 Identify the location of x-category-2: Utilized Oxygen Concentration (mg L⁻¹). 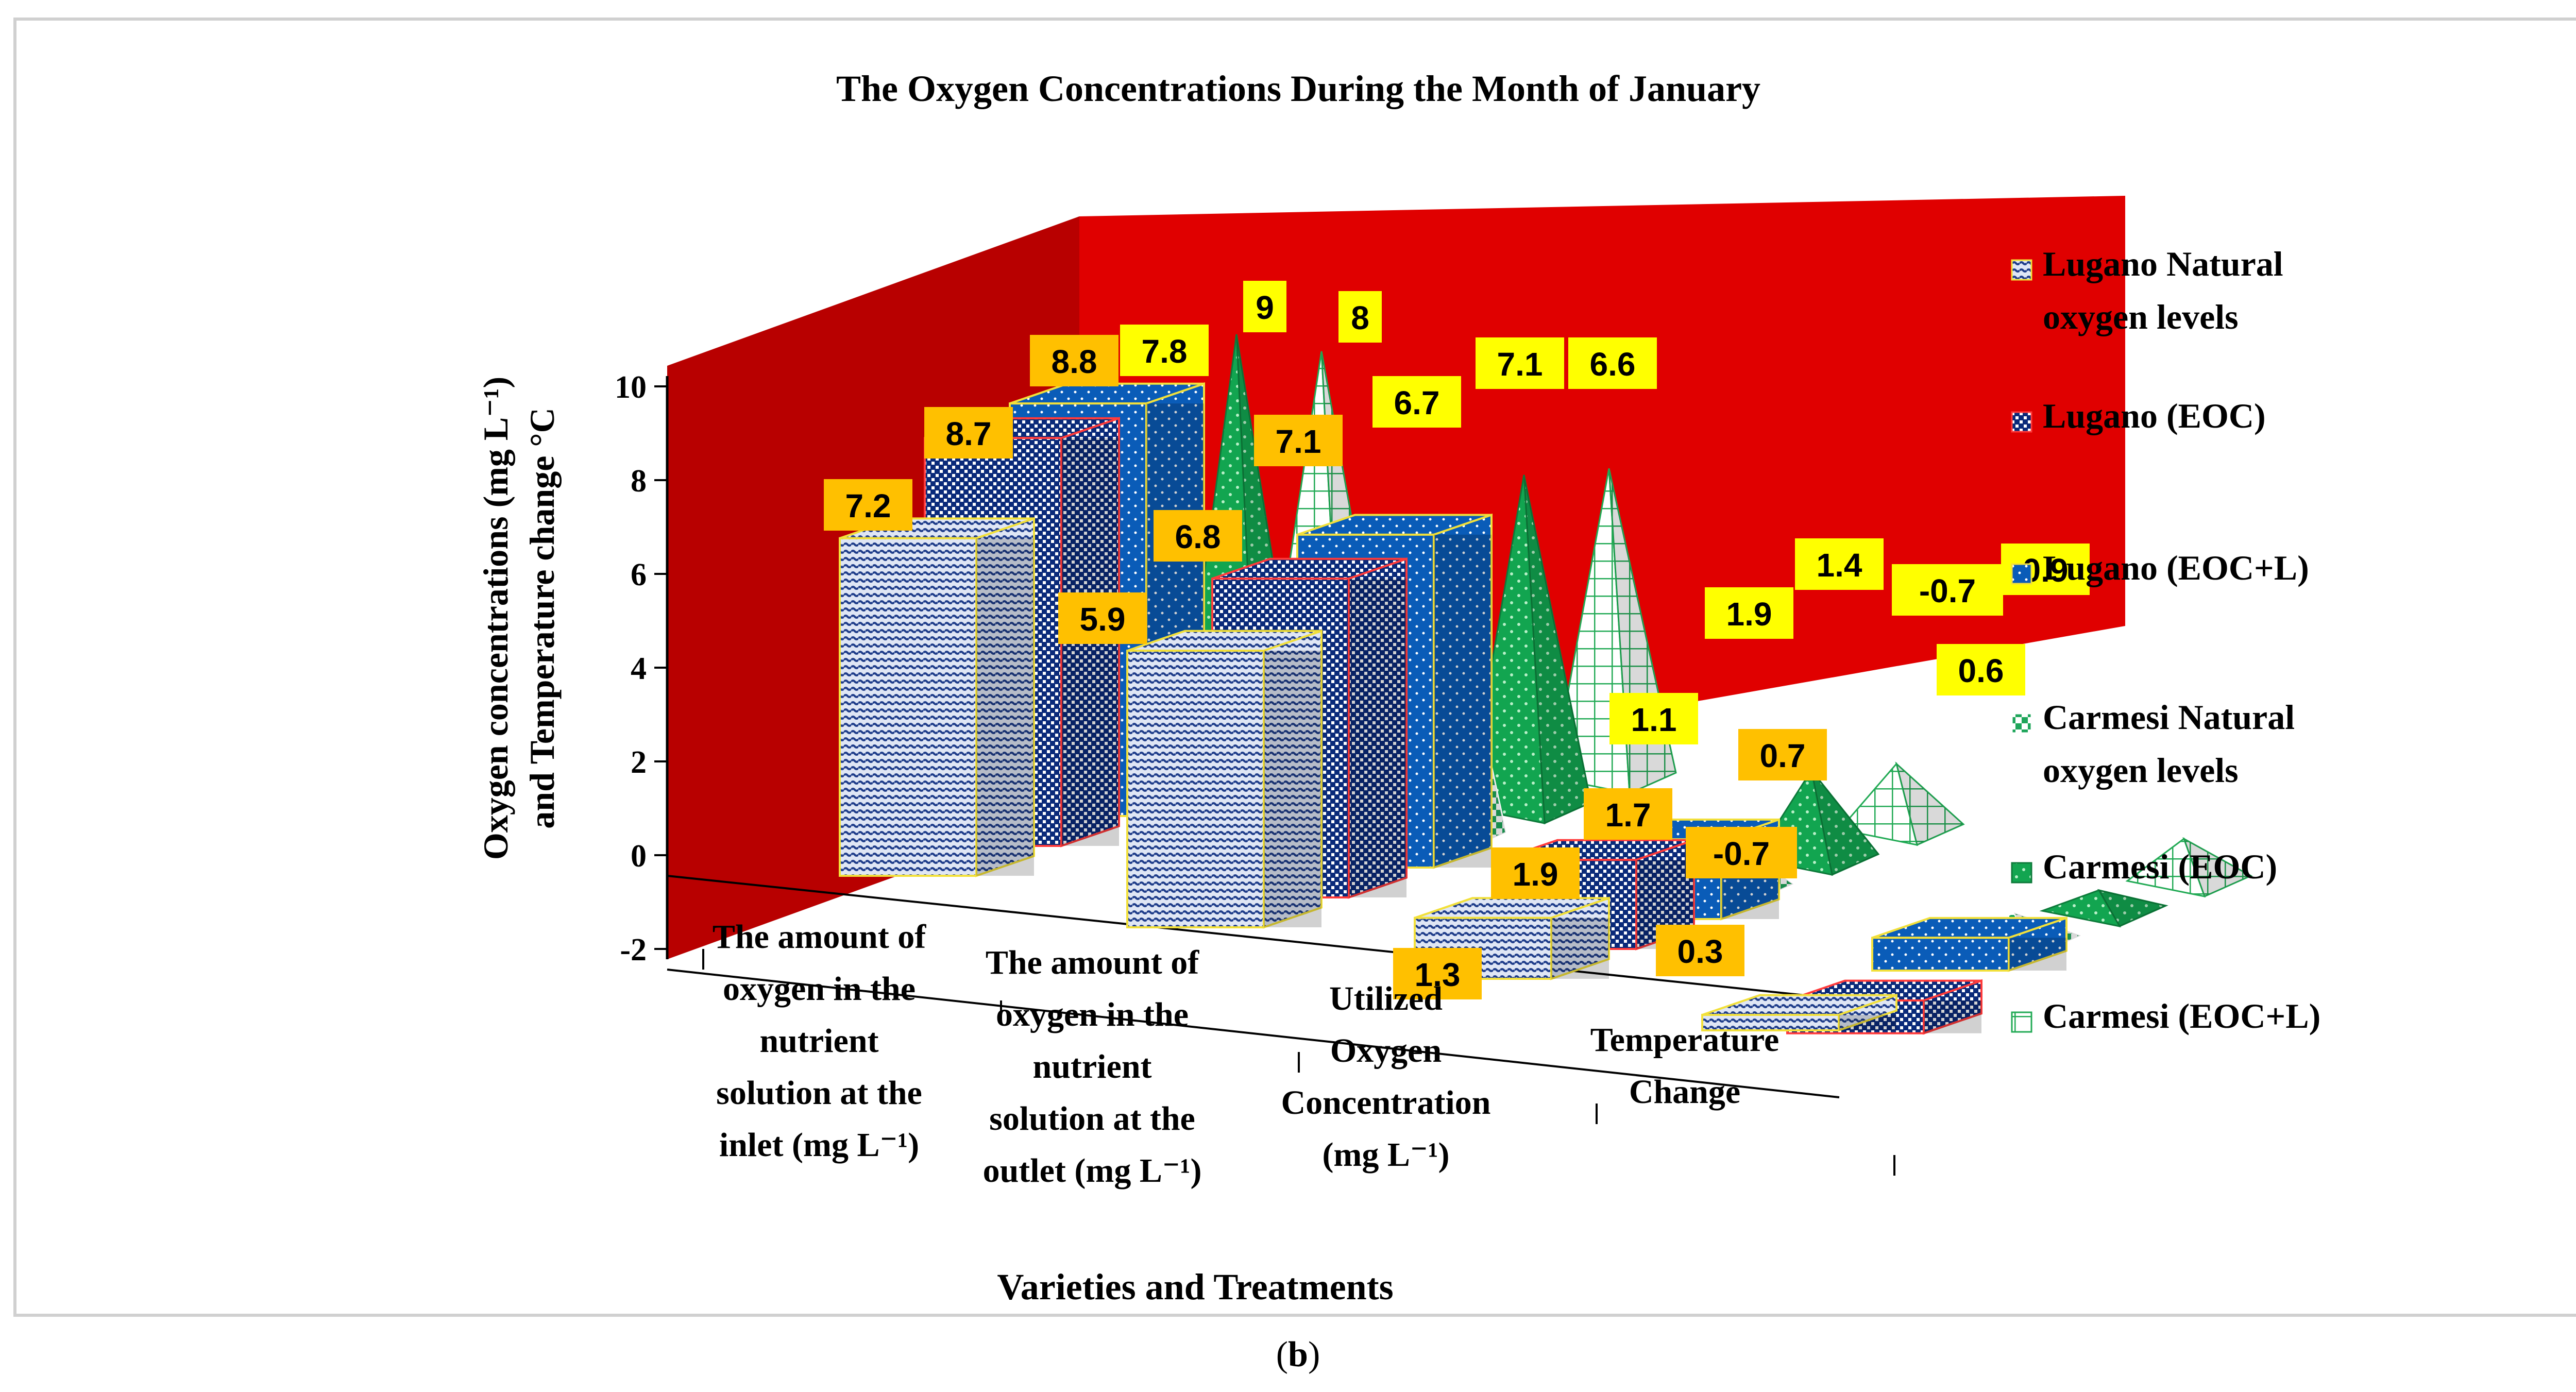
(1386, 1077).